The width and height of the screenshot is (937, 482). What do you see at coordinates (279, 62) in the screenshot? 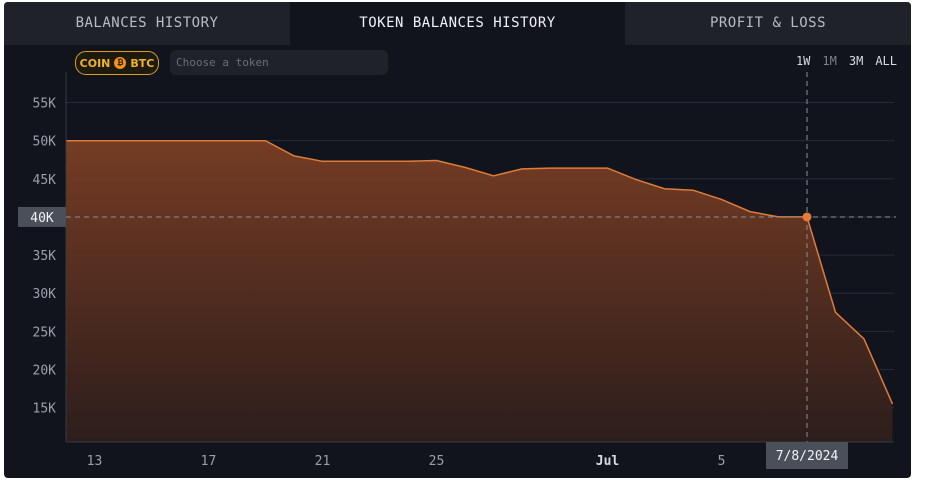
I see `token-search-input` at bounding box center [279, 62].